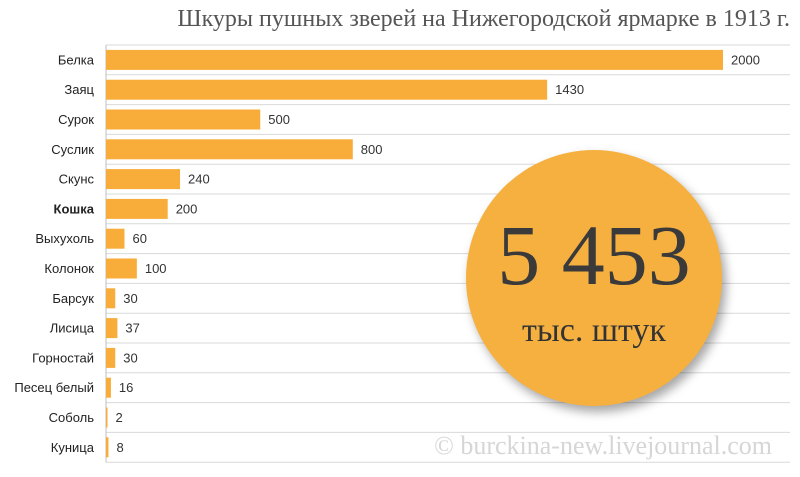 This screenshot has width=800, height=477. Describe the element at coordinates (372, 149) in the screenshot. I see `data-label: 800` at that location.